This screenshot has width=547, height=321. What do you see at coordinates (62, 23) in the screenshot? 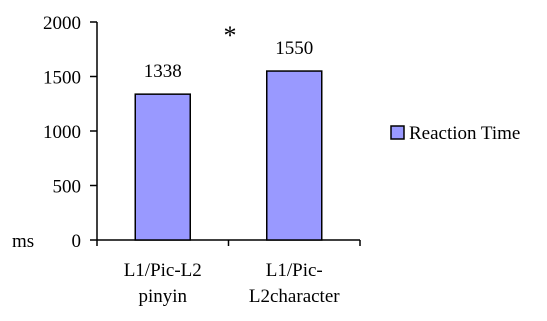
I see `y-tick-label: 2000` at bounding box center [62, 23].